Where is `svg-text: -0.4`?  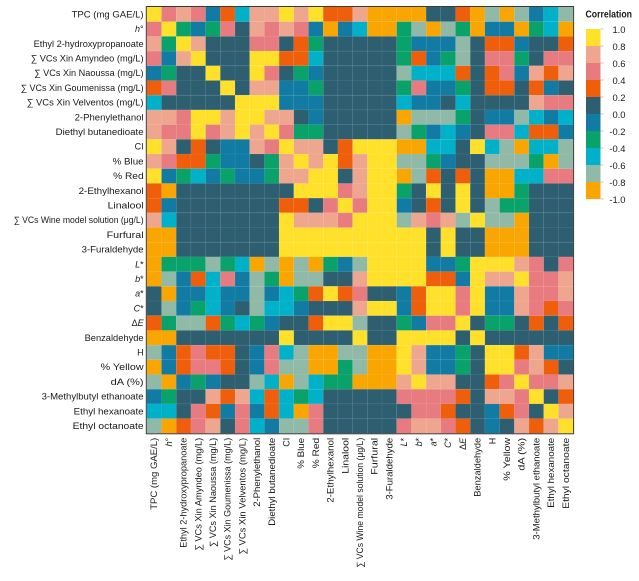 svg-text: -0.4 is located at coordinates (617, 148).